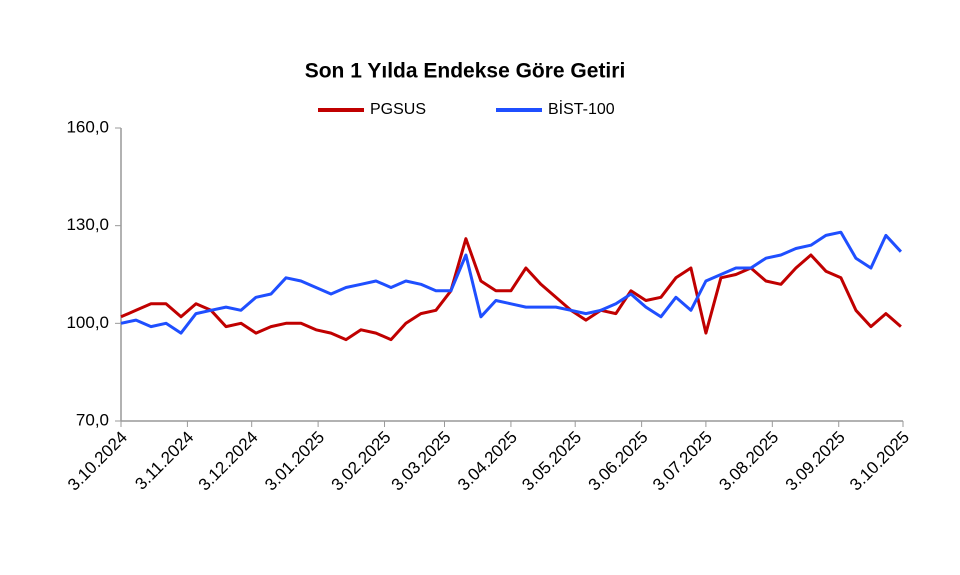 This screenshot has width=960, height=575. Describe the element at coordinates (87, 224) in the screenshot. I see `y-tick-label: 130,0` at that location.